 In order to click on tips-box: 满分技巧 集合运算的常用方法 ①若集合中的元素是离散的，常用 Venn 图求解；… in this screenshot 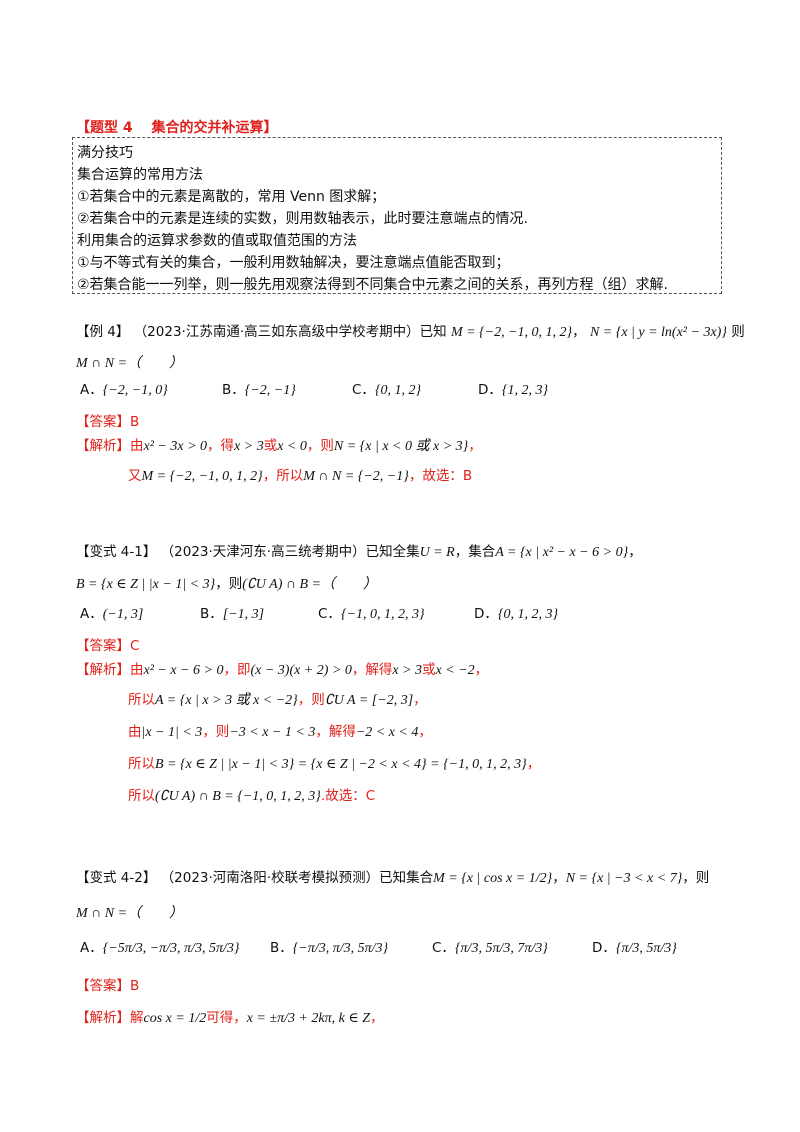, I will do `click(397, 215)`.